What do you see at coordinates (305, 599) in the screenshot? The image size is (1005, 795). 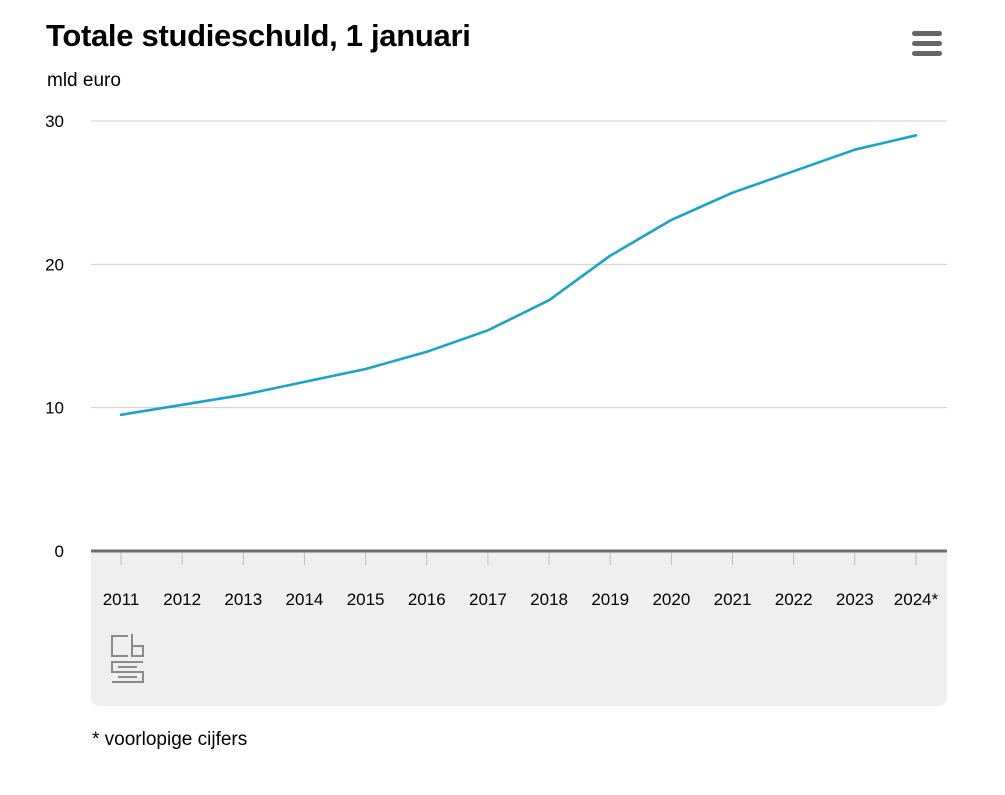 I see `x-tick-label: 2014` at bounding box center [305, 599].